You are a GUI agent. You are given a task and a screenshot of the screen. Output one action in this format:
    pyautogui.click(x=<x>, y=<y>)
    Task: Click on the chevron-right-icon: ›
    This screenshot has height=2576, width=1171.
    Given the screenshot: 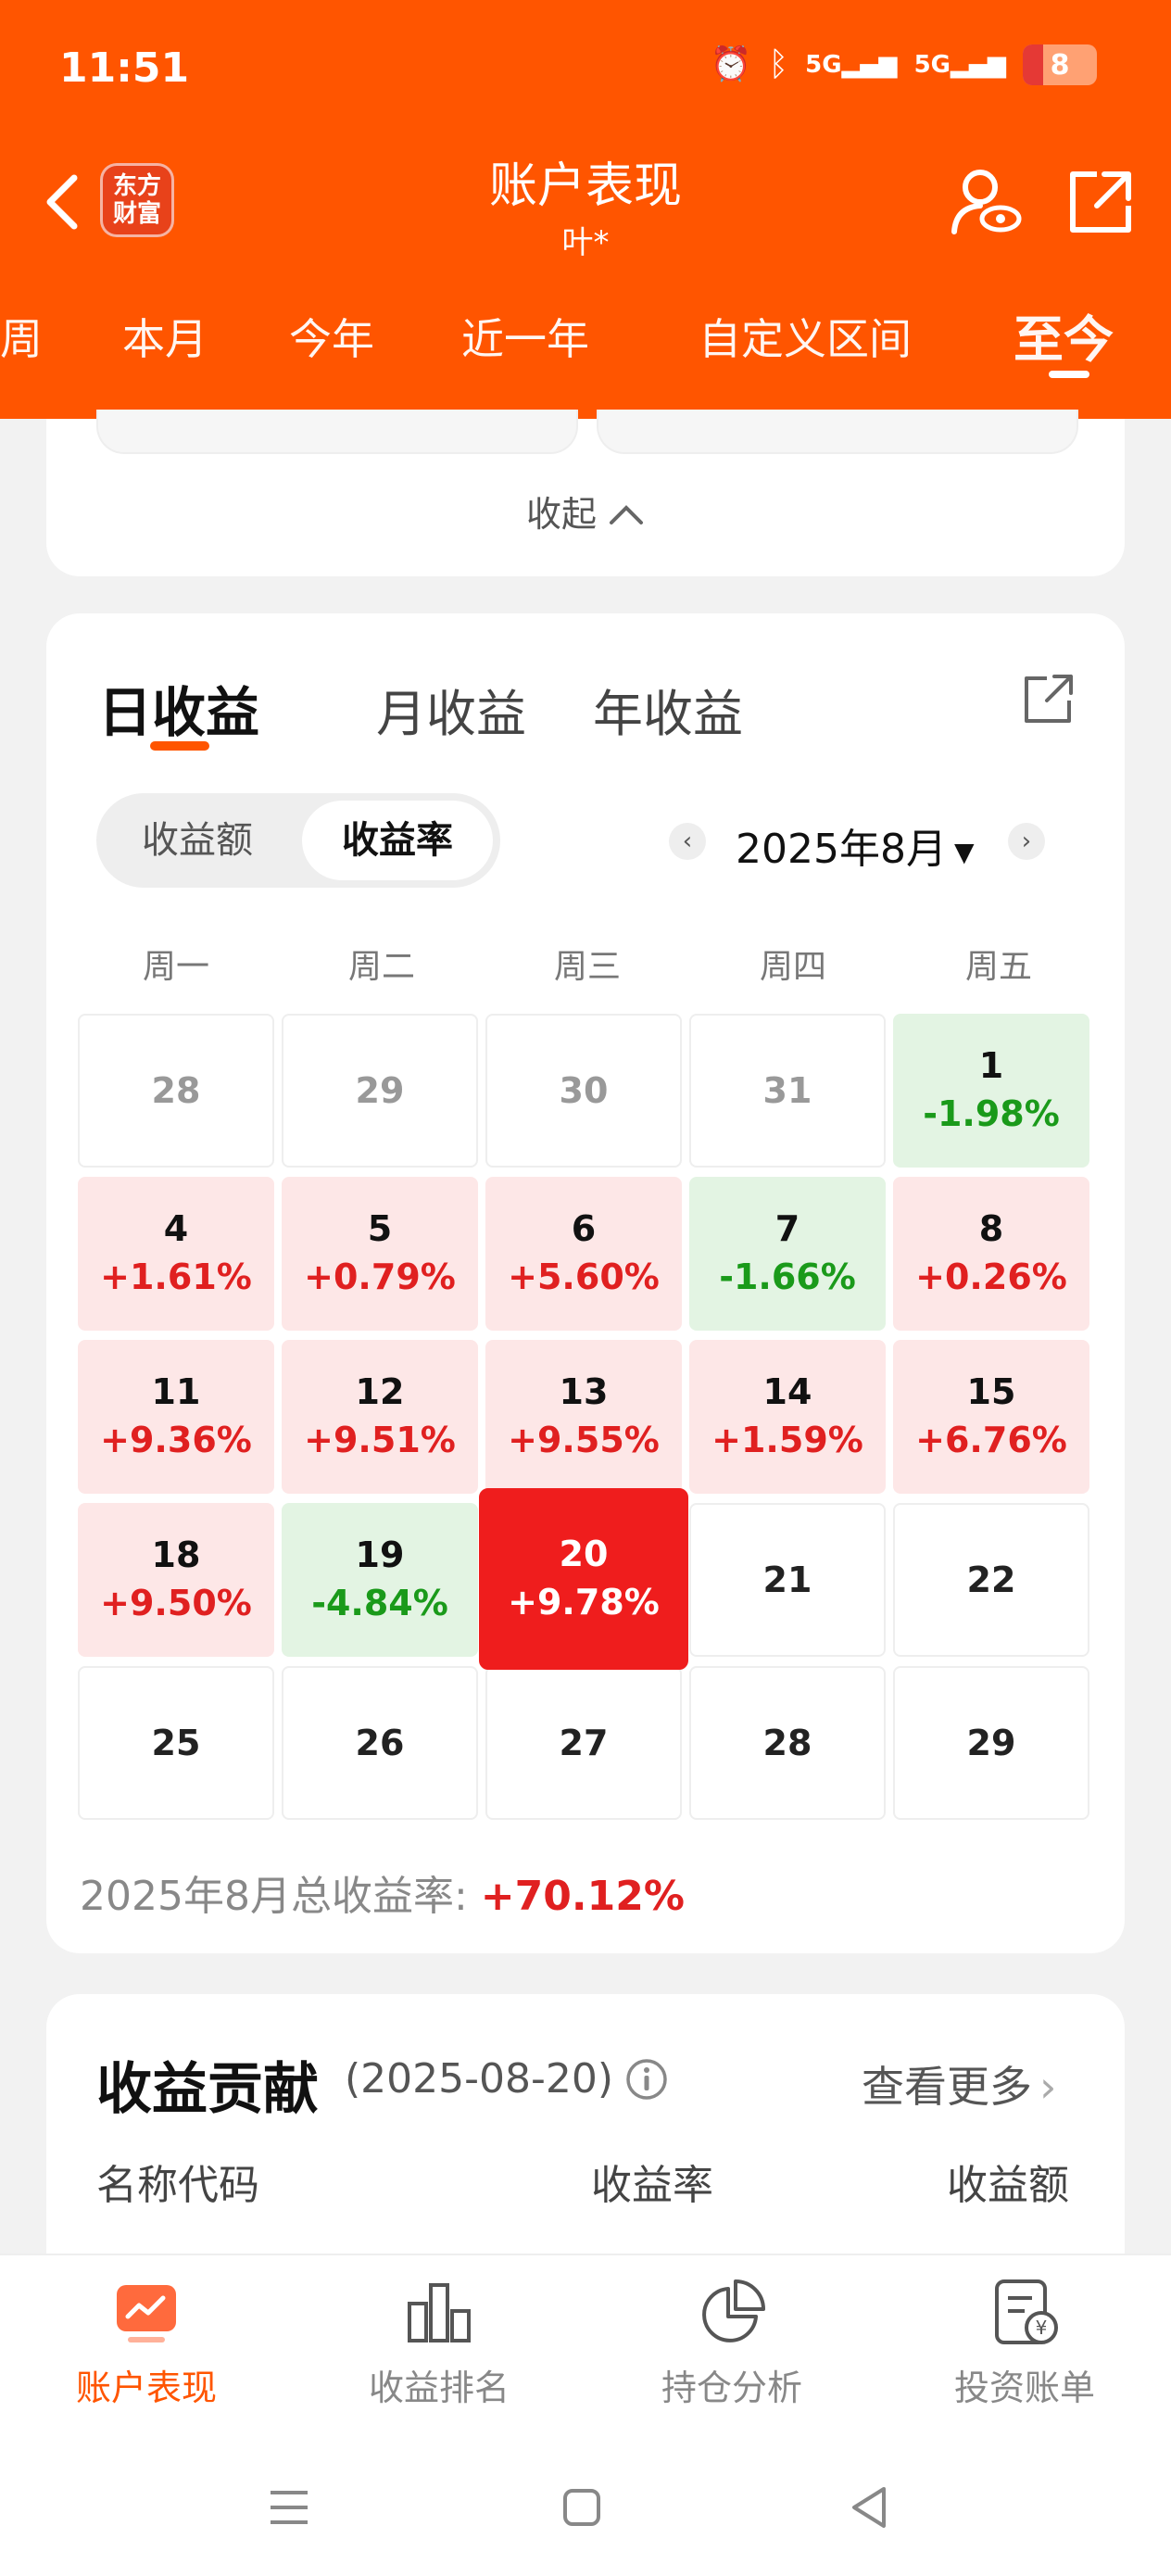 What is the action you would take?
    pyautogui.click(x=1026, y=841)
    